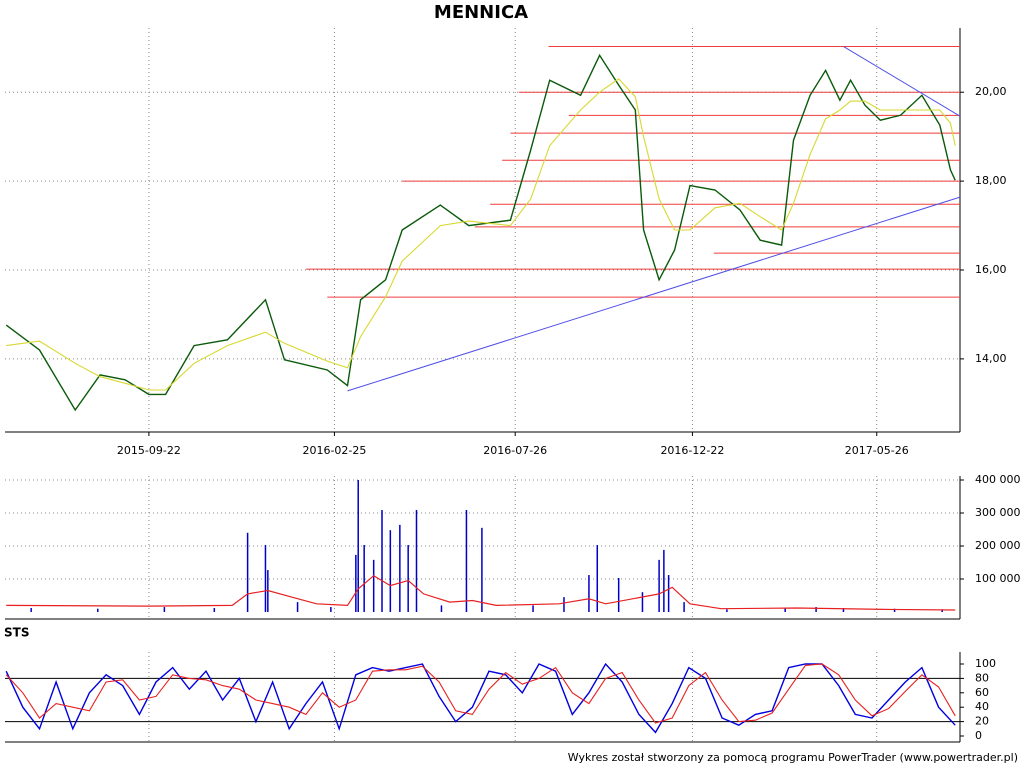  What do you see at coordinates (998, 545) in the screenshot?
I see `y-tick-label: 200 000` at bounding box center [998, 545].